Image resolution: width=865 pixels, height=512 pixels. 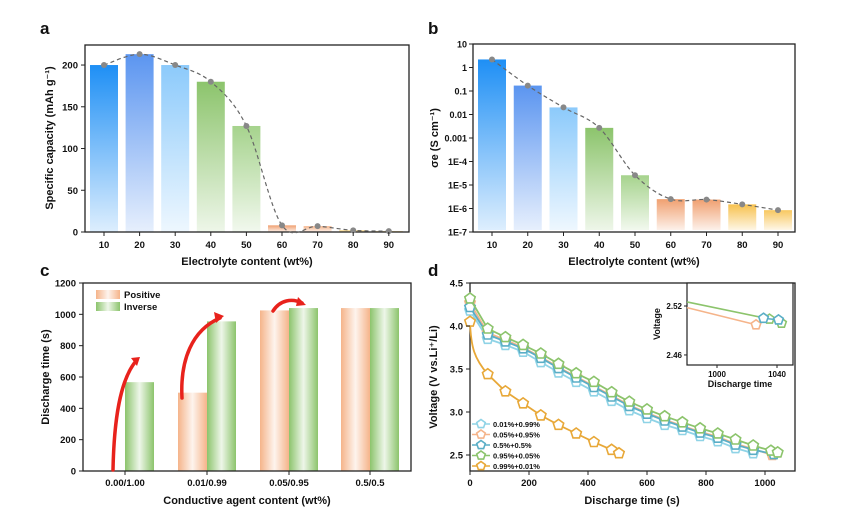 What do you see at coordinates (527, 245) in the screenshot?
I see `x-tick-label-b: 20` at bounding box center [527, 245].